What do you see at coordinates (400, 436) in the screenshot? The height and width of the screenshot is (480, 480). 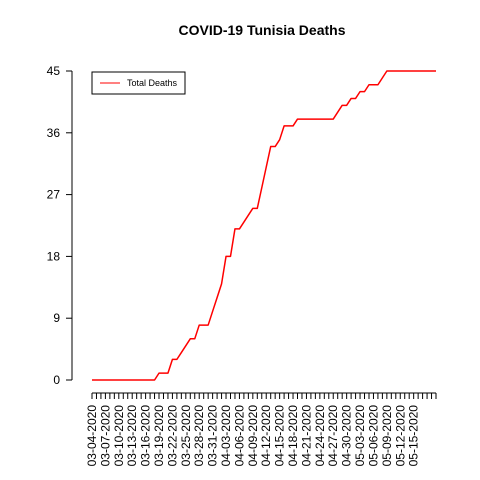 I see `x-tick-label: 05-12-2020` at bounding box center [400, 436].